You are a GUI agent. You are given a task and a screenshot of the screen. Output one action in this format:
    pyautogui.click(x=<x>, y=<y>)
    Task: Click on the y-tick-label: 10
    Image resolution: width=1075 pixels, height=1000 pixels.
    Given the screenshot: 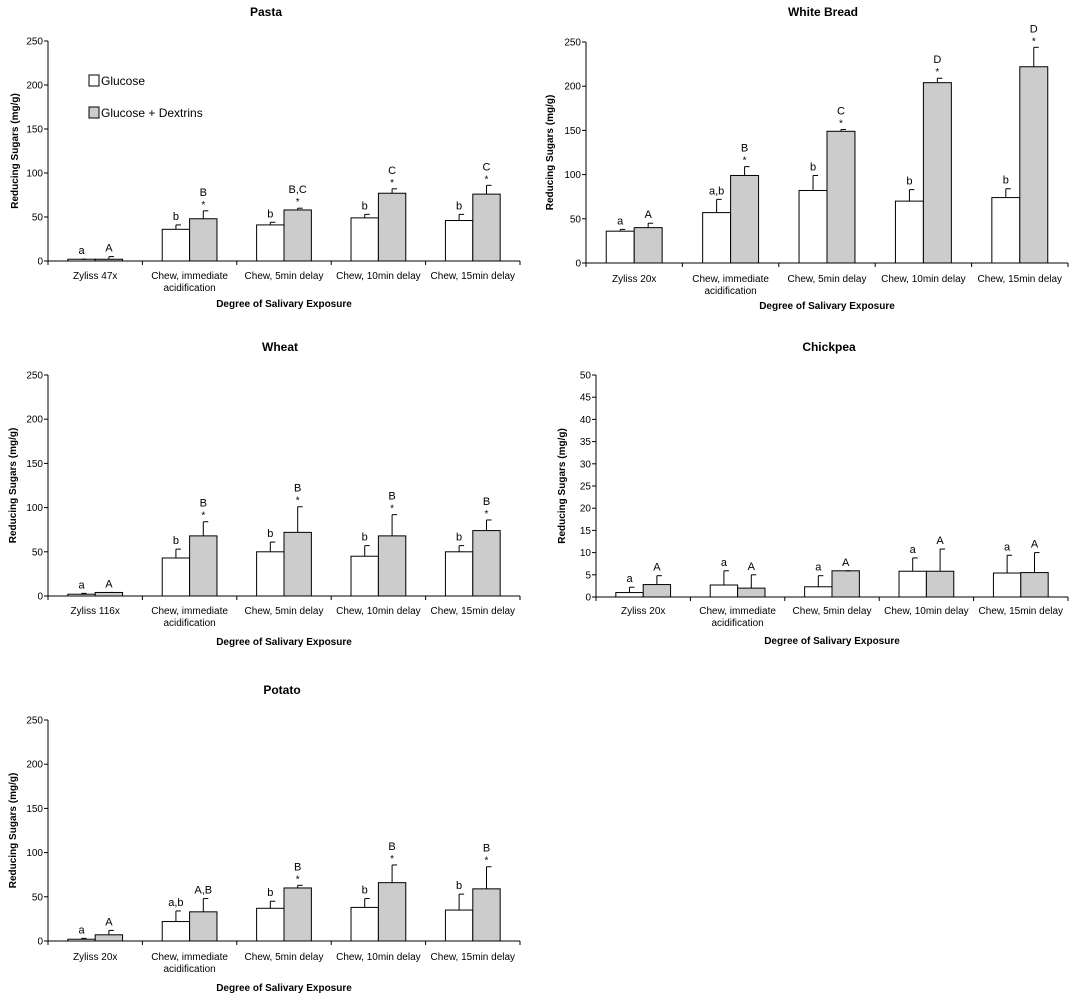 What is the action you would take?
    pyautogui.click(x=586, y=553)
    